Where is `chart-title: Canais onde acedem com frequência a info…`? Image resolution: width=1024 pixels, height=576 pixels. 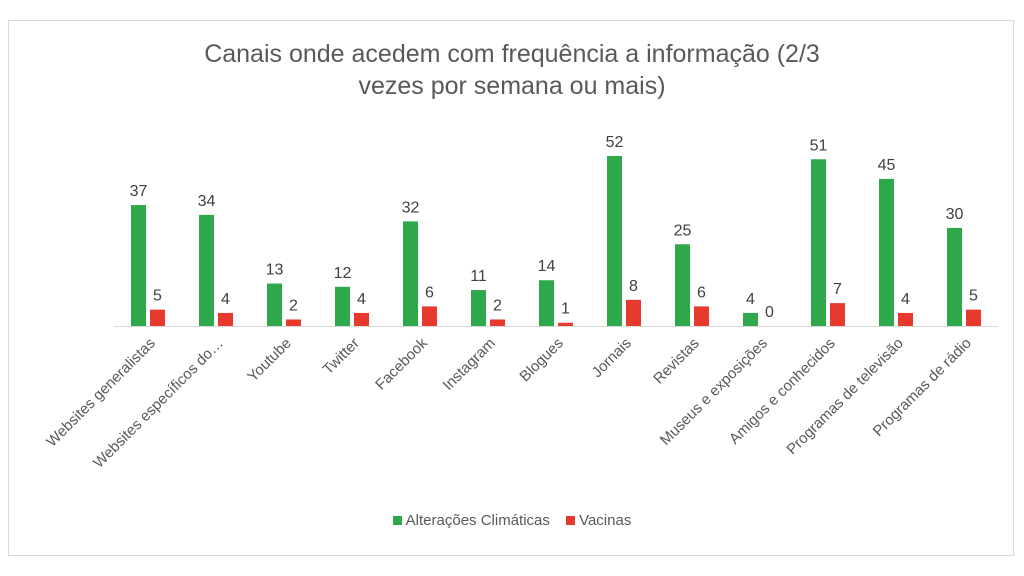 chart-title: Canais onde acedem com frequência a info… is located at coordinates (512, 70).